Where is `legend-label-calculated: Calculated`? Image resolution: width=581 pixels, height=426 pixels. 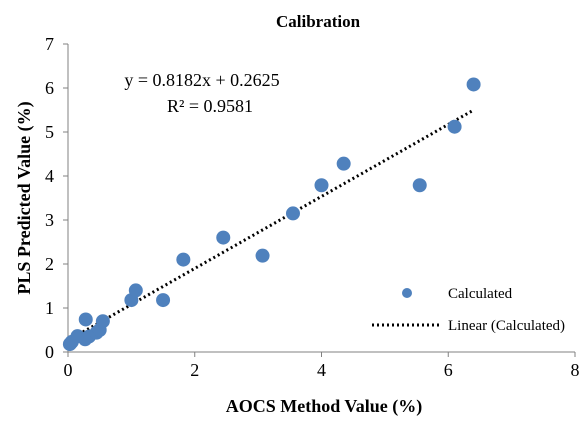 legend-label-calculated: Calculated is located at coordinates (480, 294).